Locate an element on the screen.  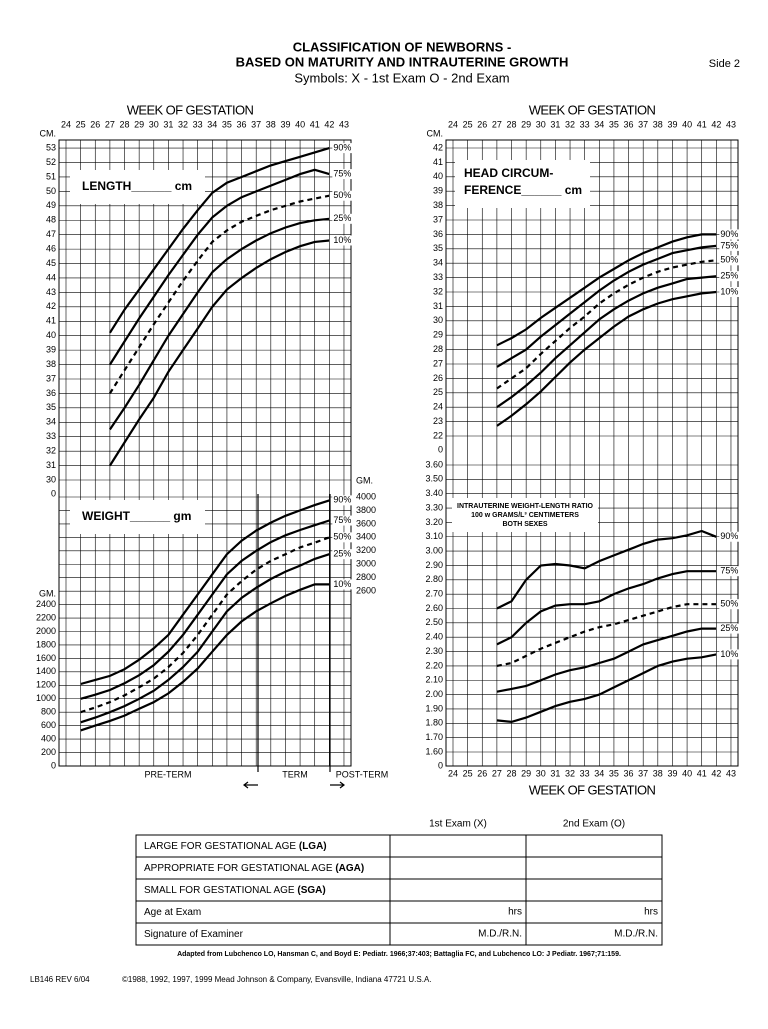
y-tick-label: 4000 is located at coordinates (366, 496).